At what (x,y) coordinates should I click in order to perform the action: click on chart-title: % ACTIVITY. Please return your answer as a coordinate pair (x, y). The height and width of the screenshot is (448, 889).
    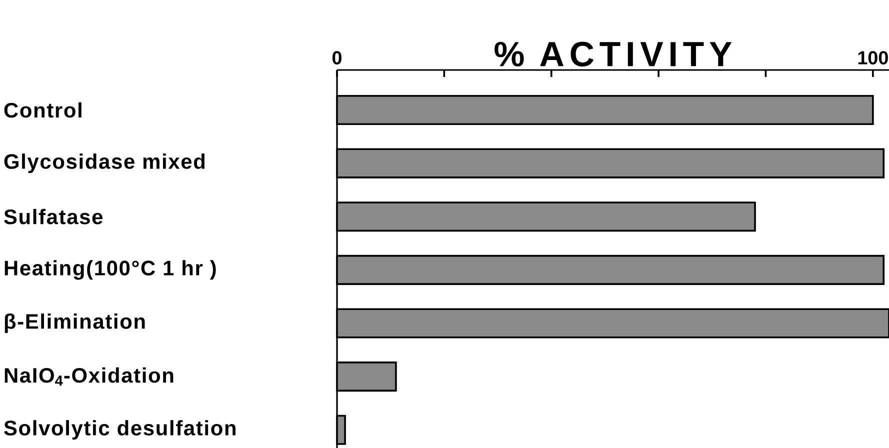
    Looking at the image, I should click on (613, 54).